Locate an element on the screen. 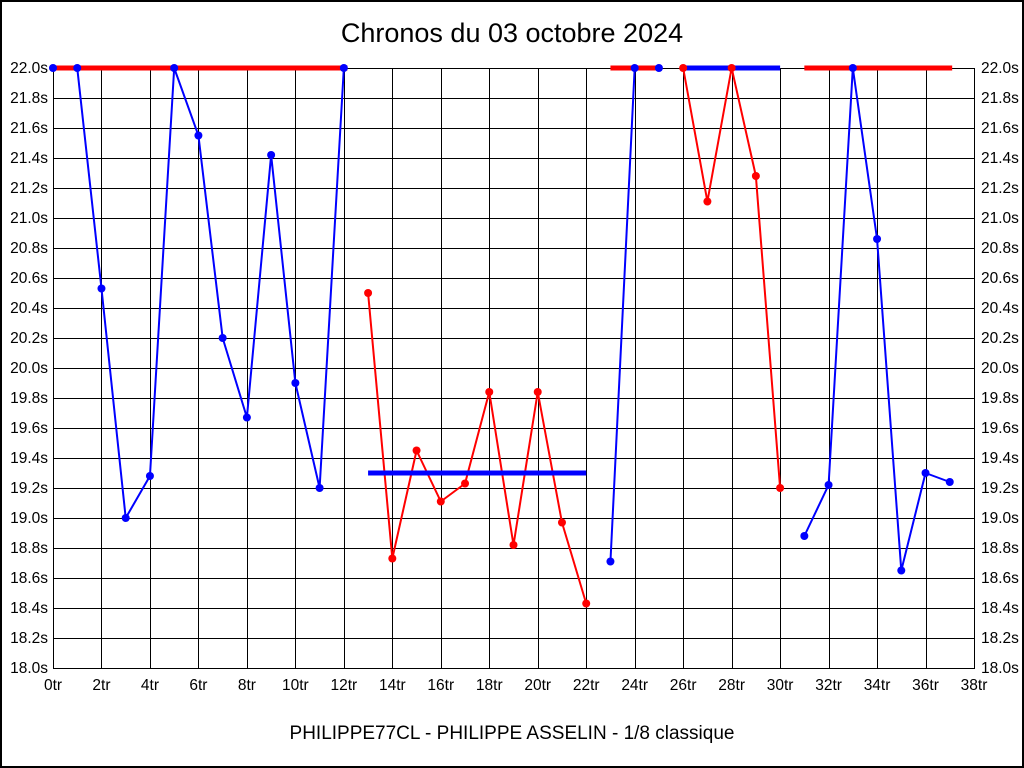 This screenshot has width=1024, height=768. y-axis-label-left: 21.8s is located at coordinates (29, 98).